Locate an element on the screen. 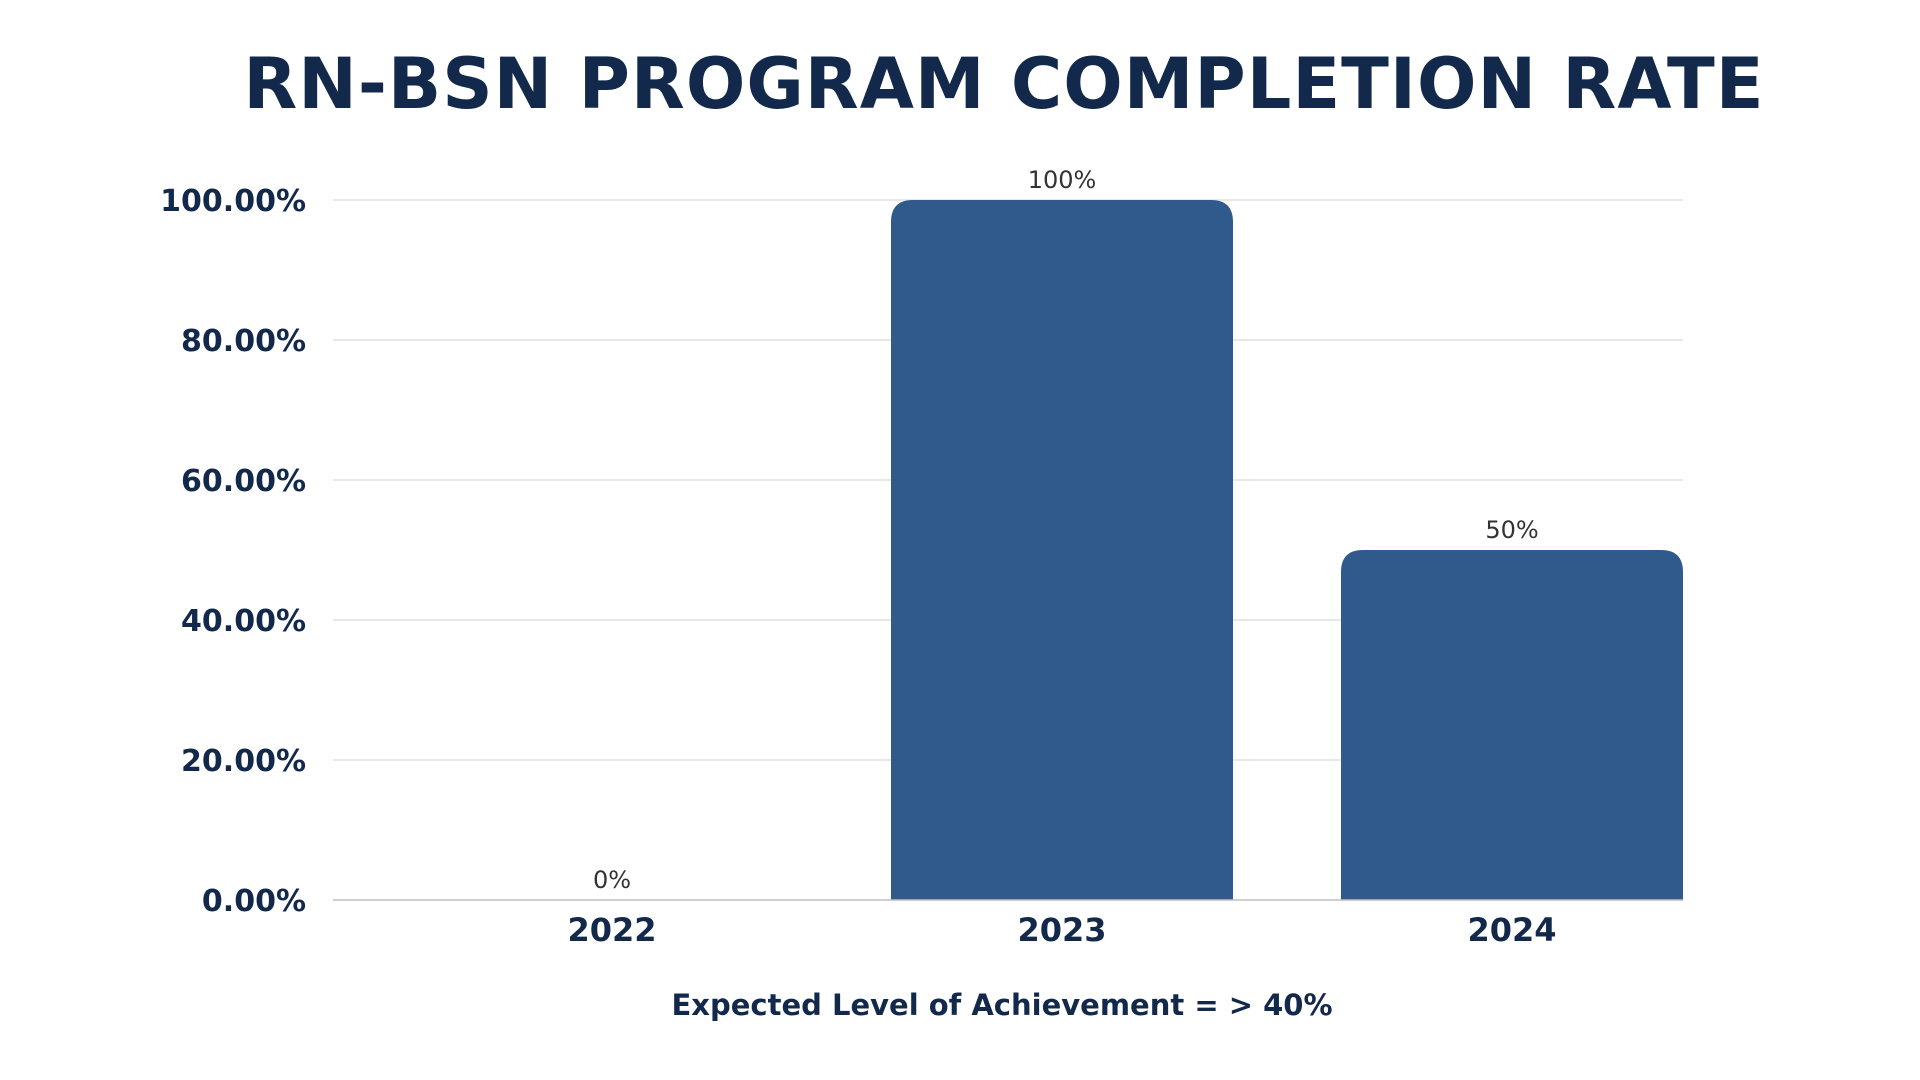 This screenshot has height=1080, width=1920. chart-title: RN-BSN PROGRAM COMPLETION RATE is located at coordinates (1003, 84).